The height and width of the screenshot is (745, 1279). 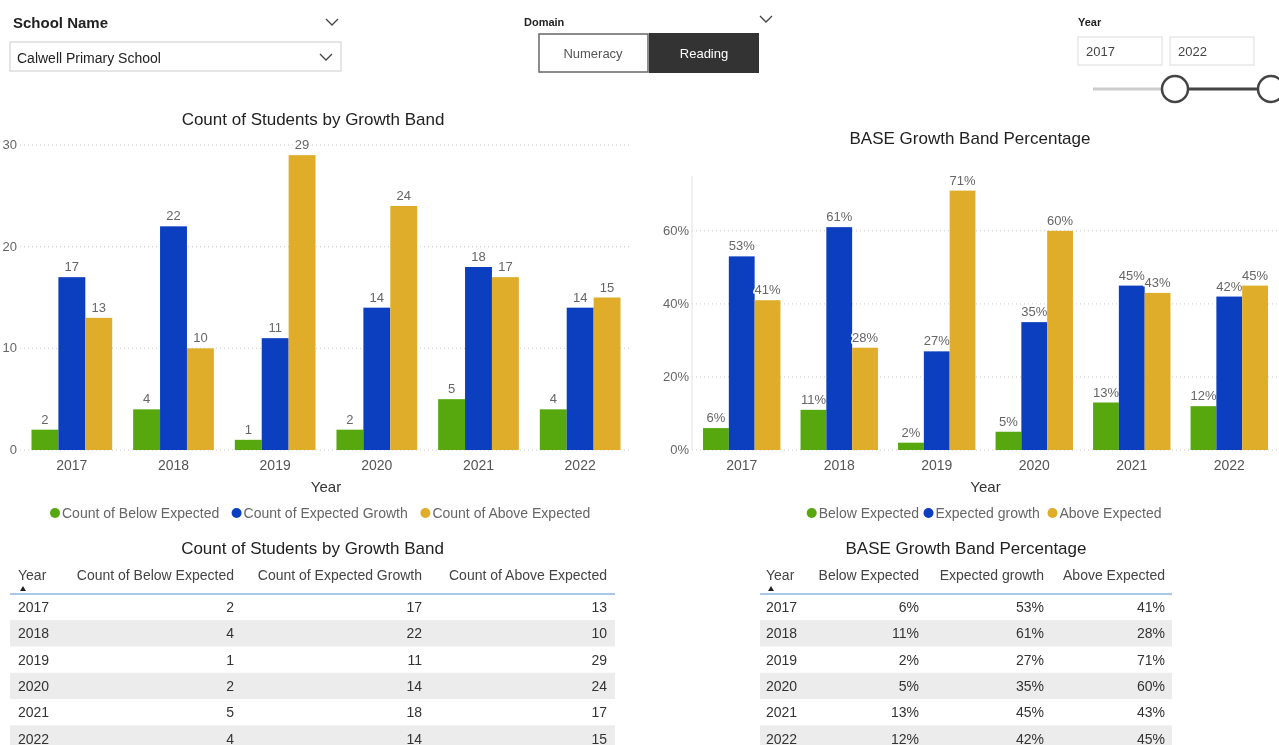 What do you see at coordinates (1132, 465) in the screenshot?
I see `x-tick-label: 2021` at bounding box center [1132, 465].